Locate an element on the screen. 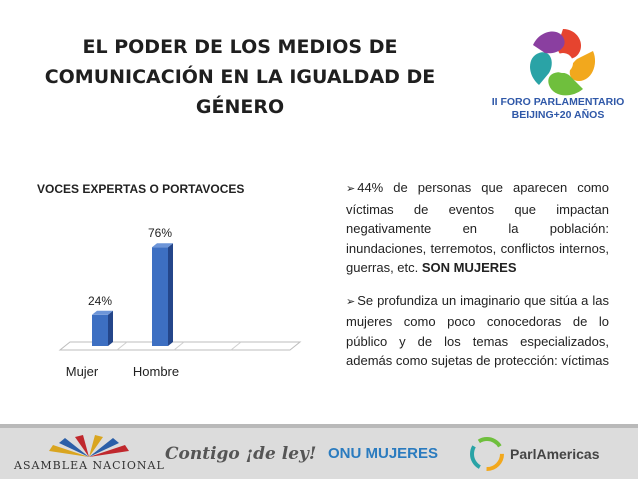 Image resolution: width=638 pixels, height=479 pixels. parlamericas-logo: ParlAmericas is located at coordinates (535, 453).